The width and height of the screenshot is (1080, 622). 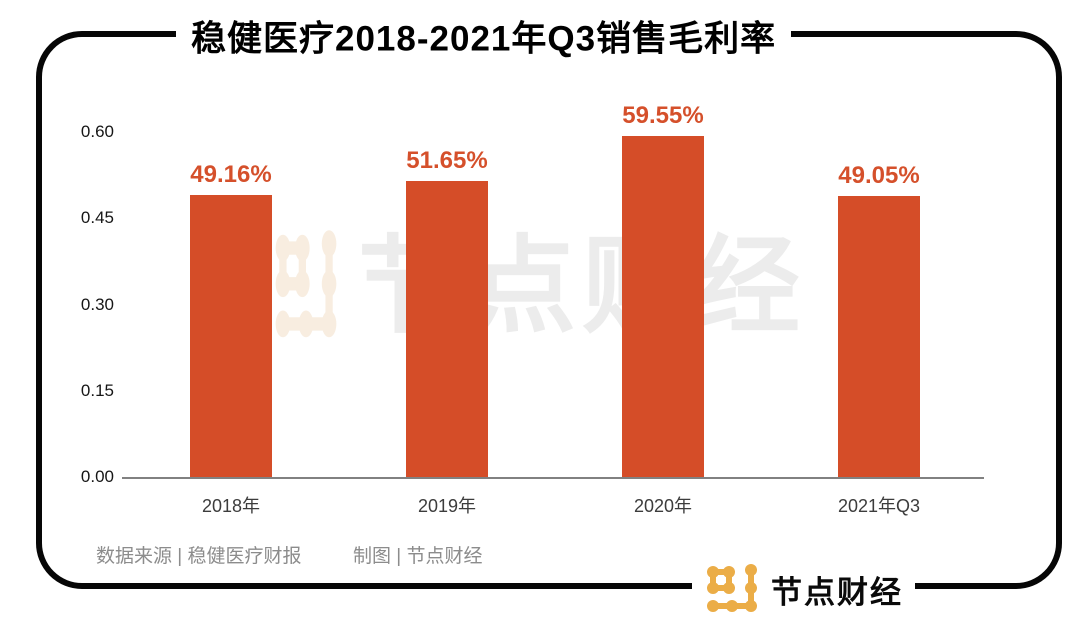 I want to click on x-axis-category-label: 2018年, so click(x=231, y=506).